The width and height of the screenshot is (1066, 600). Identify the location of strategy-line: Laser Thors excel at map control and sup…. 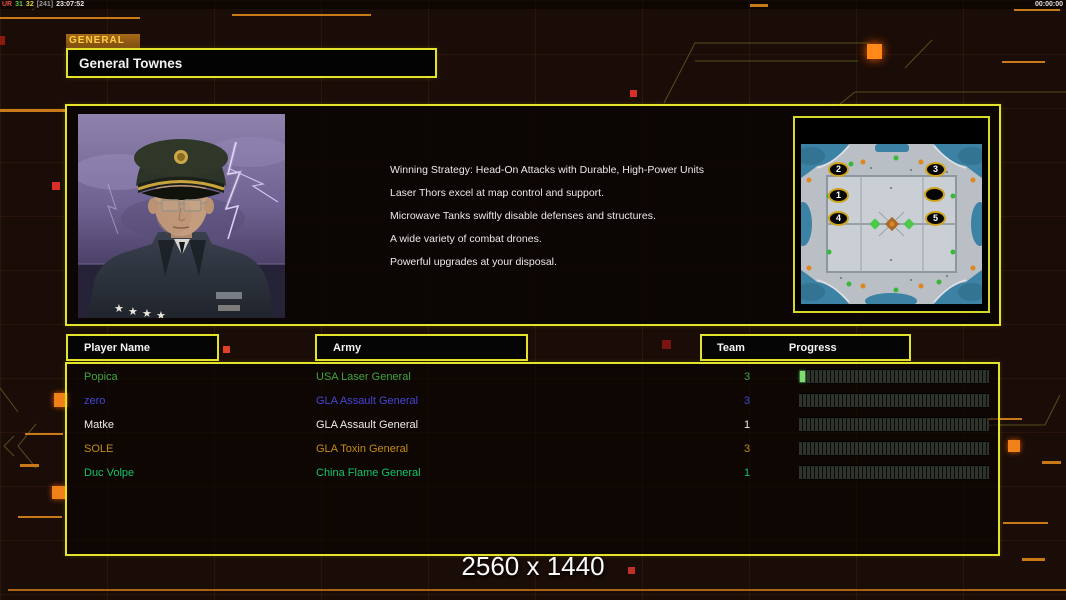
(497, 193).